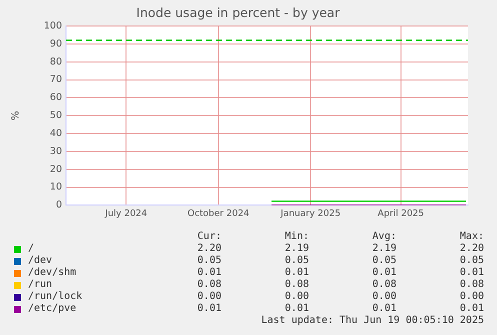 This screenshot has width=497, height=335. I want to click on chart-title: Inode usage in percent - by year, so click(238, 12).